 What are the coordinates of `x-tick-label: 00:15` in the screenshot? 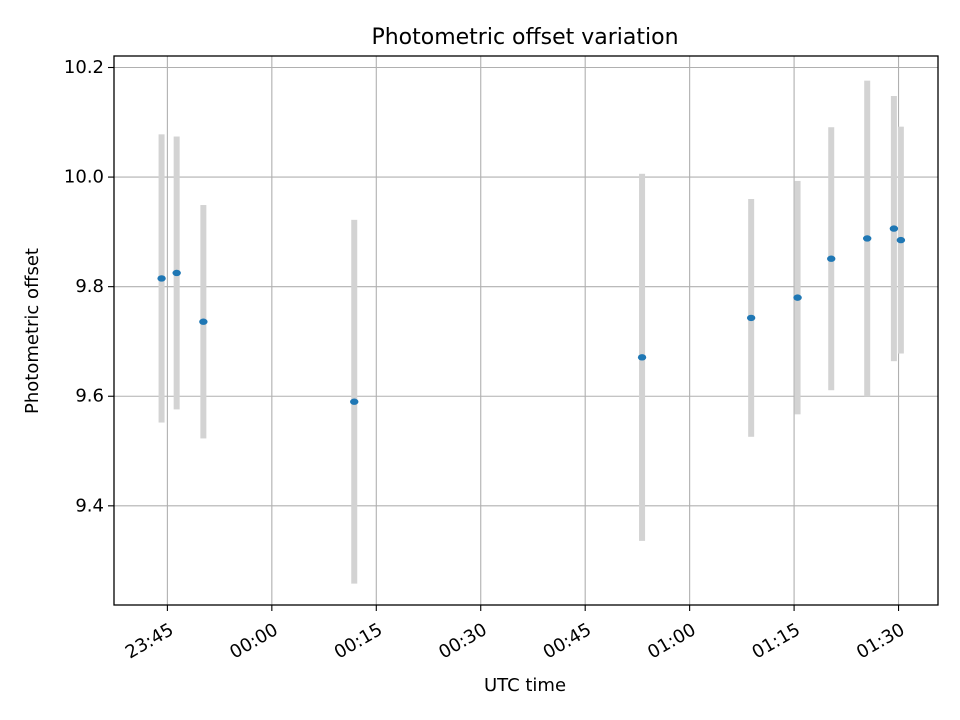 It's located at (358, 641).